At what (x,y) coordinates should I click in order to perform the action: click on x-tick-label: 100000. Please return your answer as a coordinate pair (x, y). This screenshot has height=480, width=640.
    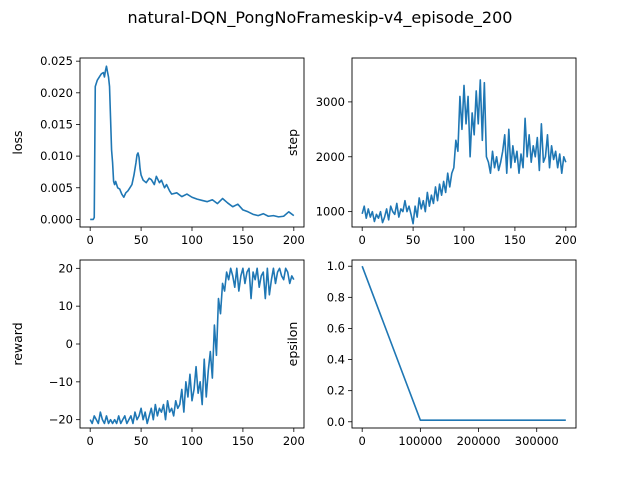
    Looking at the image, I should click on (420, 441).